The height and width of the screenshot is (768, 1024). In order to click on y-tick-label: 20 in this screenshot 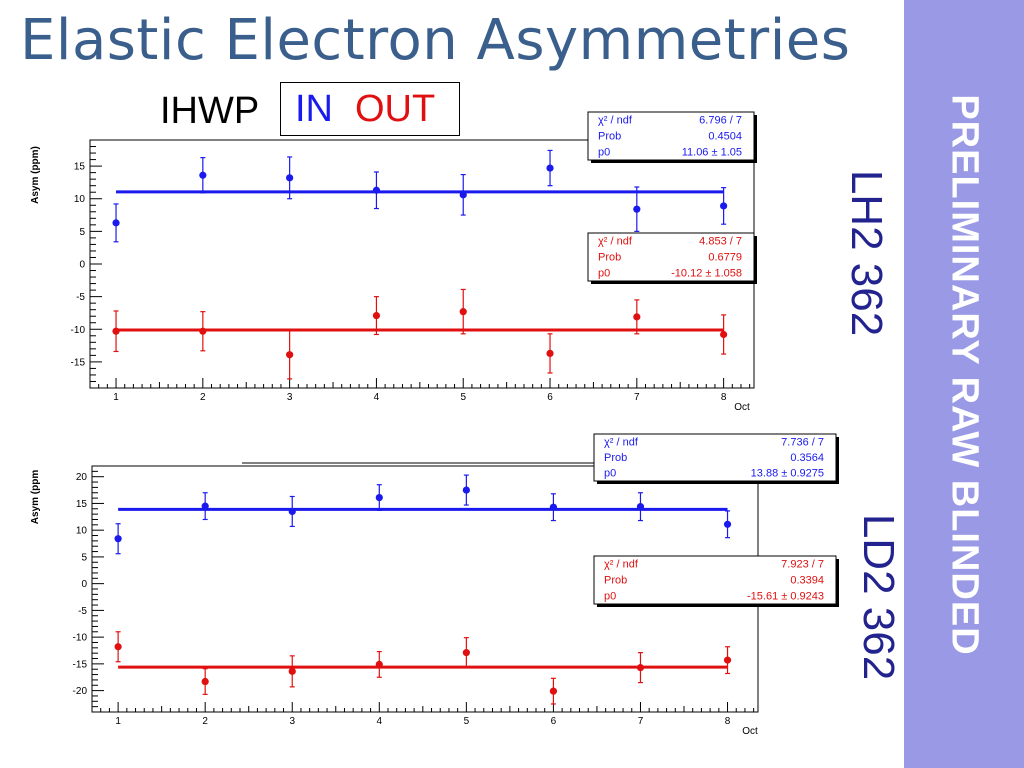, I will do `click(82, 477)`.